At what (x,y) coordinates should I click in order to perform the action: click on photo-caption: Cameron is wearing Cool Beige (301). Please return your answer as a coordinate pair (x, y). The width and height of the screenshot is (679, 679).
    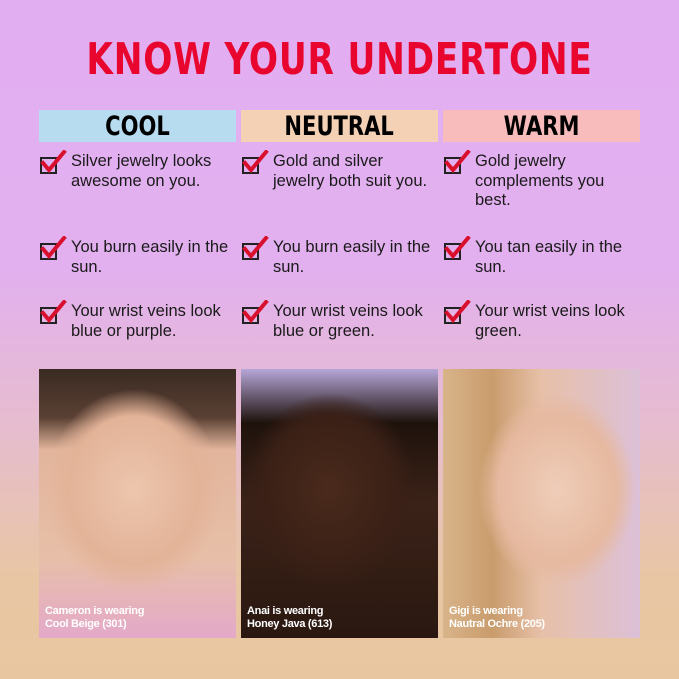
    Looking at the image, I should click on (94, 618).